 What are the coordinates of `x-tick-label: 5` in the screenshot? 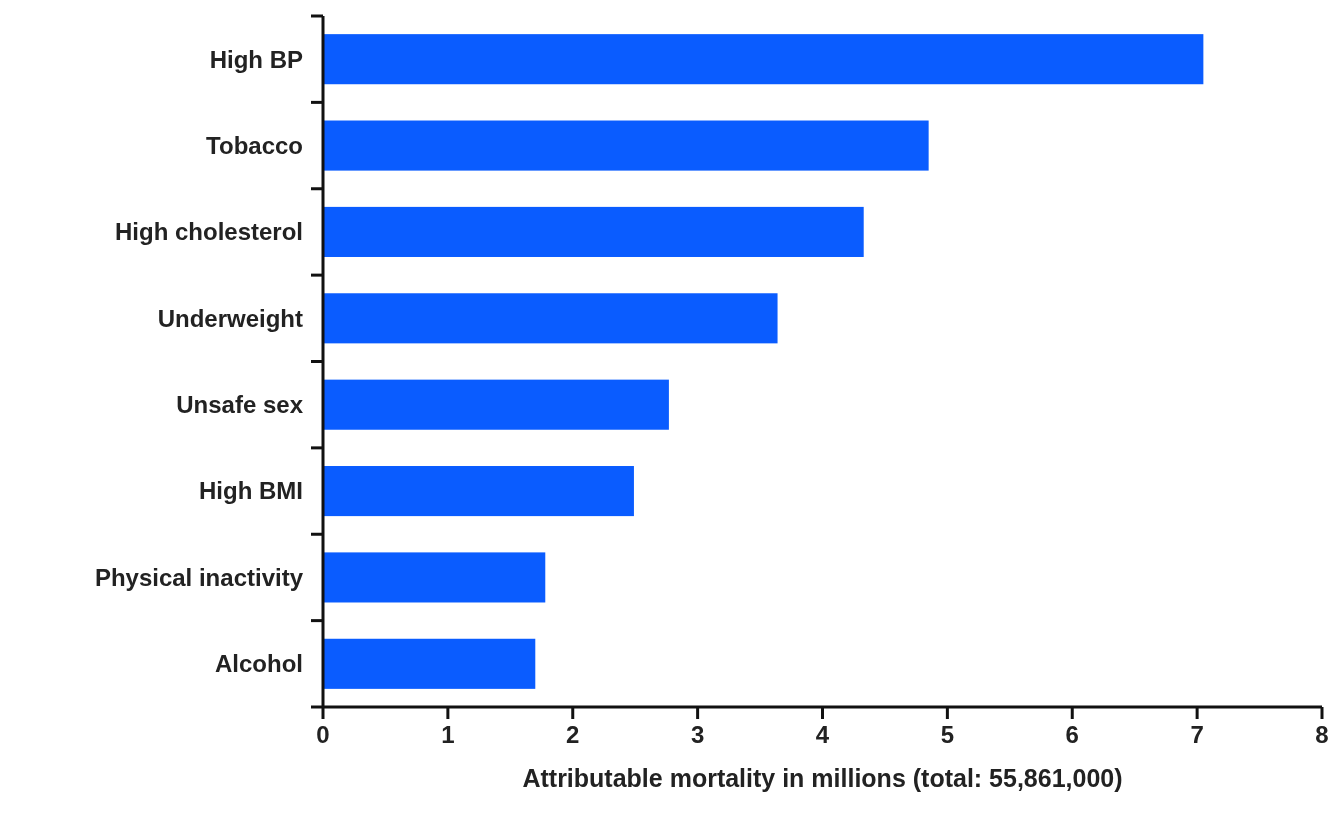 It's located at (947, 734).